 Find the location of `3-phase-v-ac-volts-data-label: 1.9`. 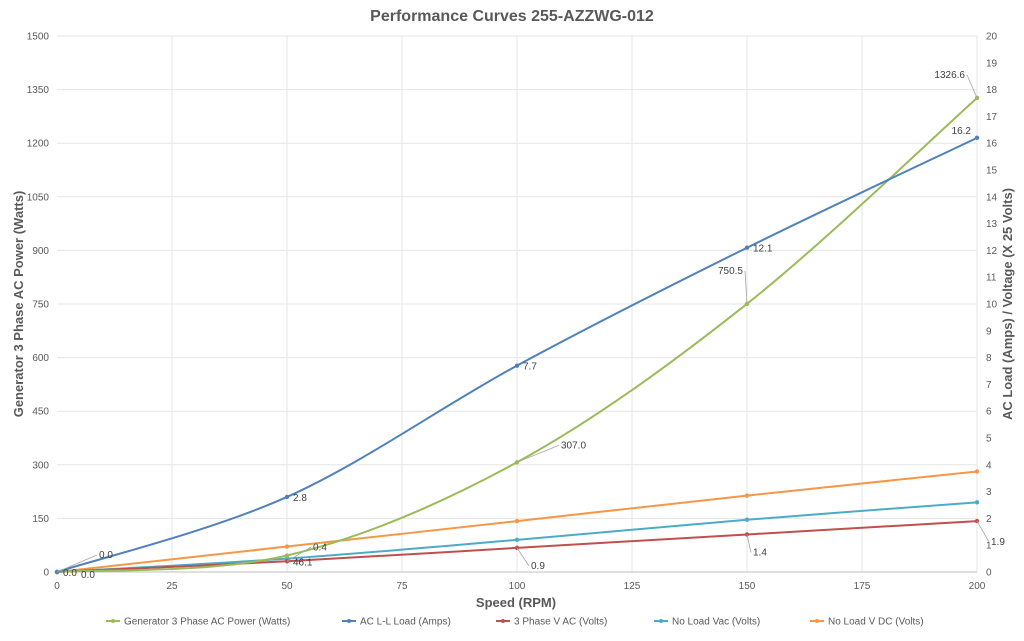

3-phase-v-ac-volts-data-label: 1.9 is located at coordinates (998, 542).